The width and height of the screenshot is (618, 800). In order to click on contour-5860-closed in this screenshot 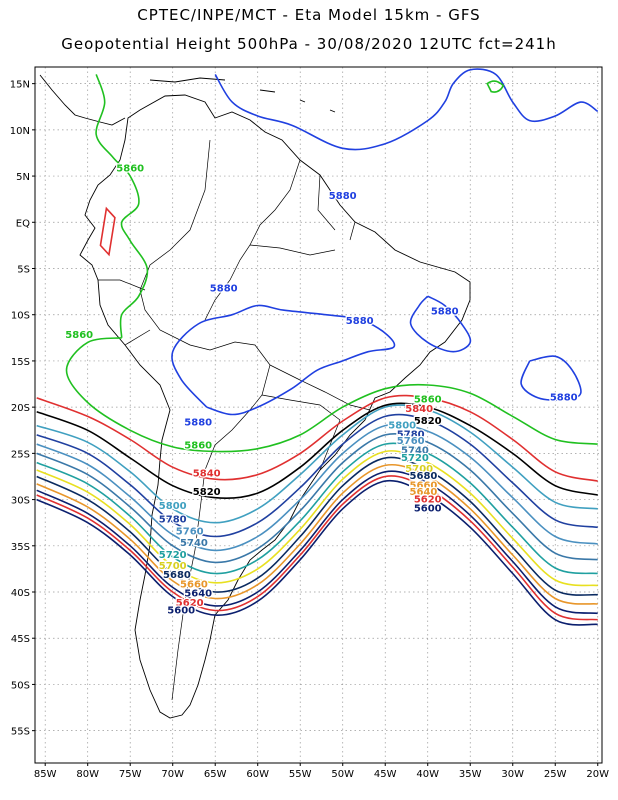, I will do `click(495, 86)`.